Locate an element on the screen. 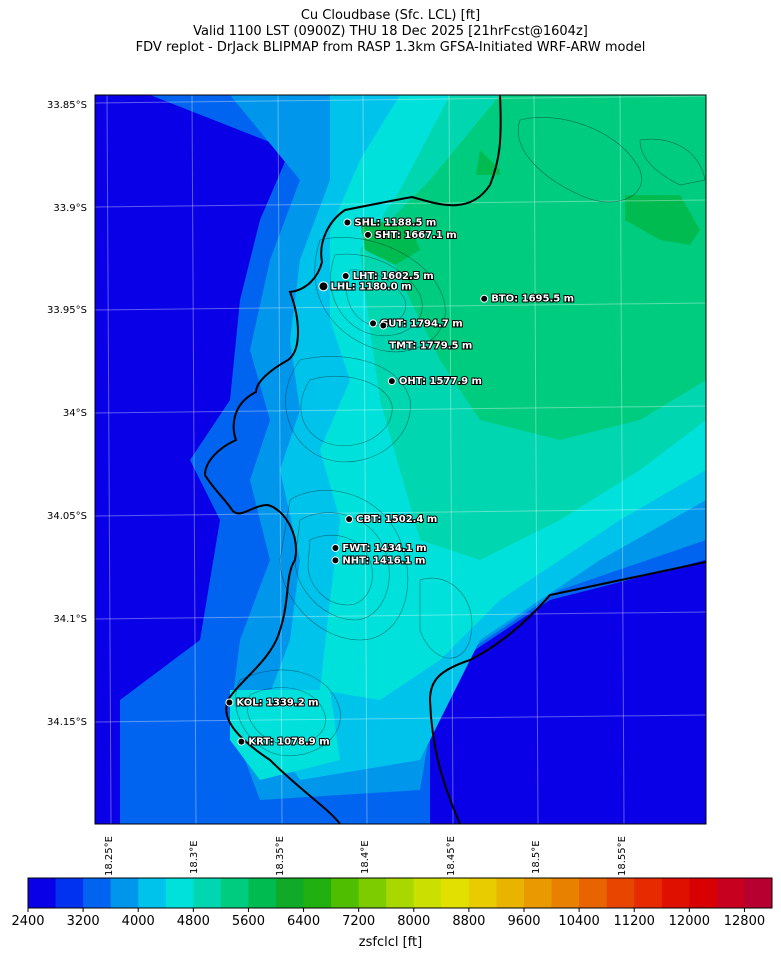 The image size is (781, 962). lon-label-18-35: 18.35°E is located at coordinates (280, 856).